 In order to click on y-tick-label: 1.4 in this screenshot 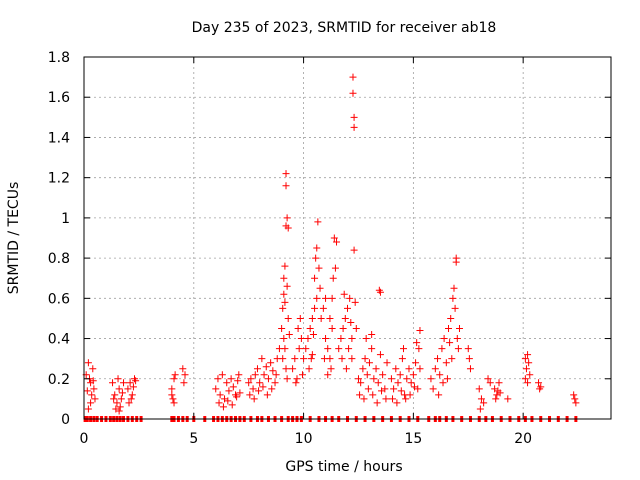, I will do `click(59, 138)`.